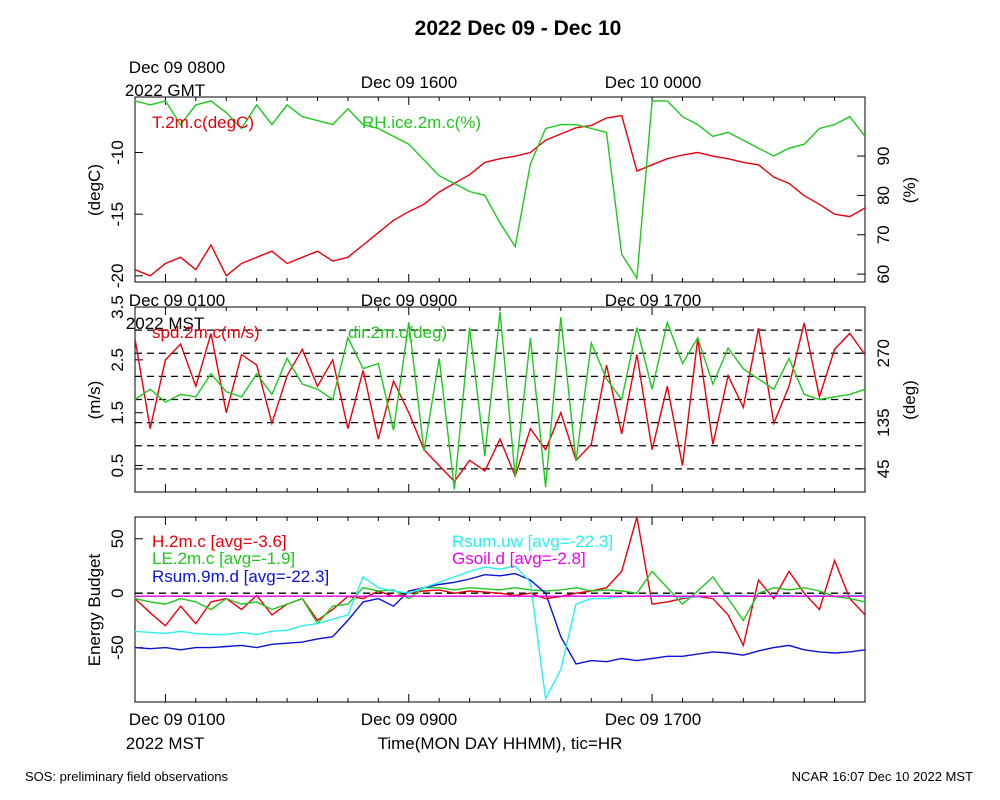 Image resolution: width=1000 pixels, height=800 pixels. What do you see at coordinates (653, 82) in the screenshot?
I see `gmt-label-2: Dec 10 0000` at bounding box center [653, 82].